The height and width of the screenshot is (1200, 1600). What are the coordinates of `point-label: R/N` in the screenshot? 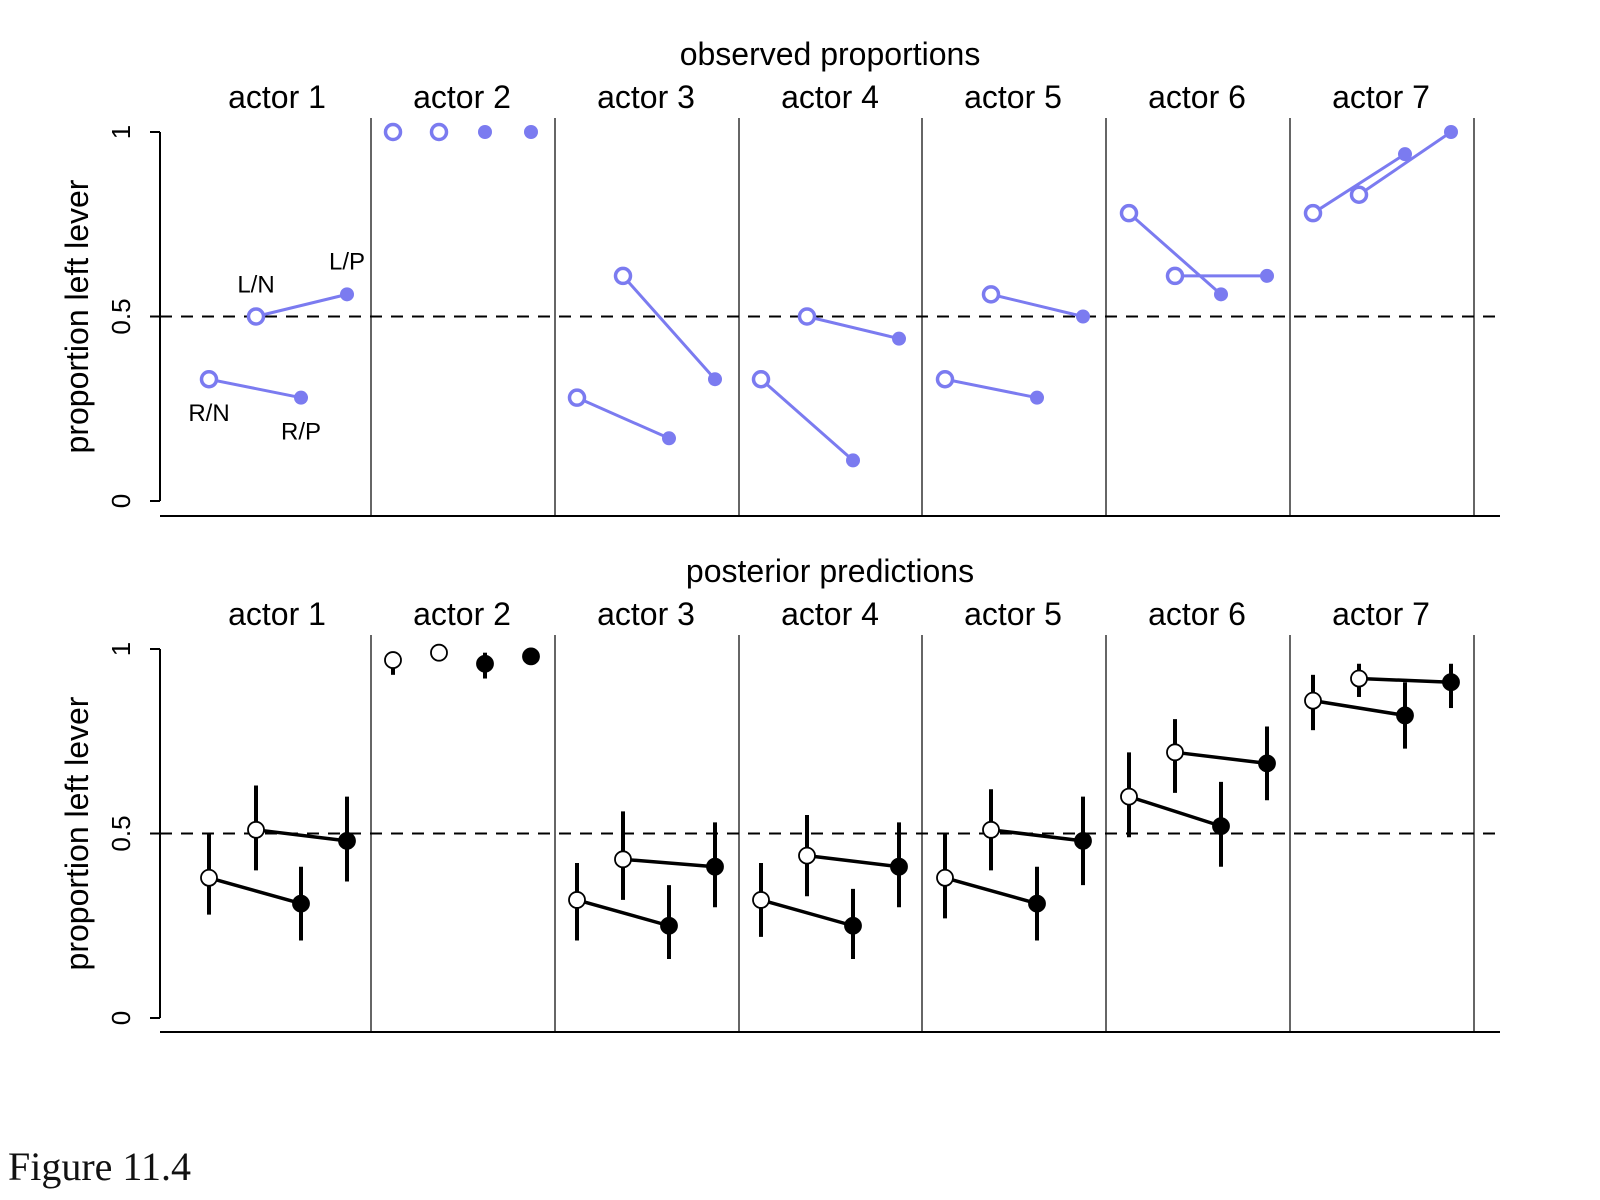 It's located at (208, 413).